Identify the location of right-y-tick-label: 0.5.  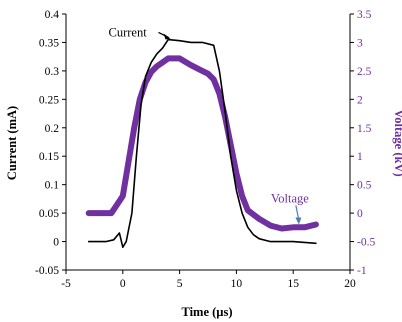
(364, 186).